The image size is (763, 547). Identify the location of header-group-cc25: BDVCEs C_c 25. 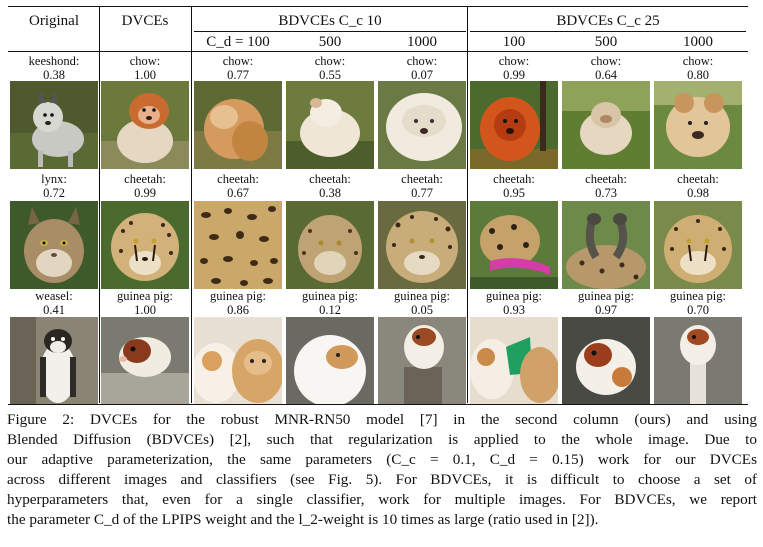
(608, 21).